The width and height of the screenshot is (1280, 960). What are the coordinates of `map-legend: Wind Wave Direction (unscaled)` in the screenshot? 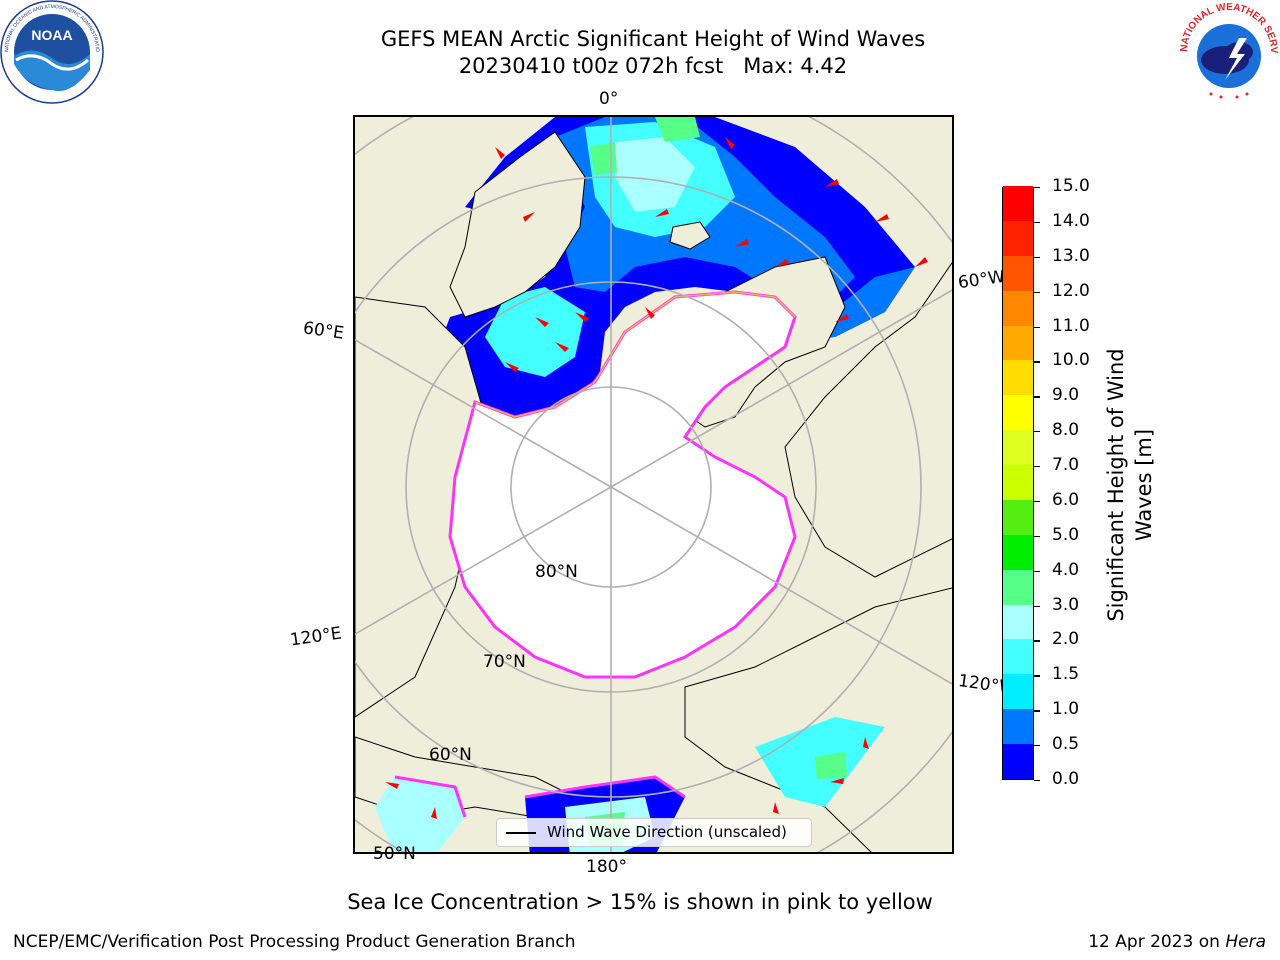 It's located at (654, 832).